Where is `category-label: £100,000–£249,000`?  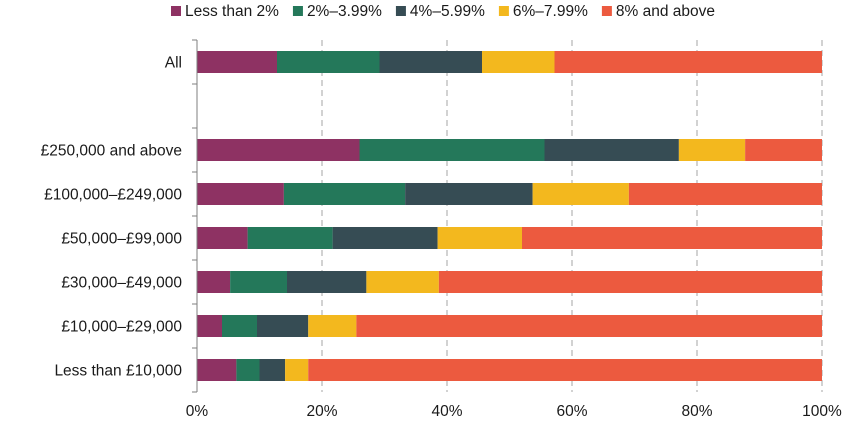 category-label: £100,000–£249,000 is located at coordinates (113, 195).